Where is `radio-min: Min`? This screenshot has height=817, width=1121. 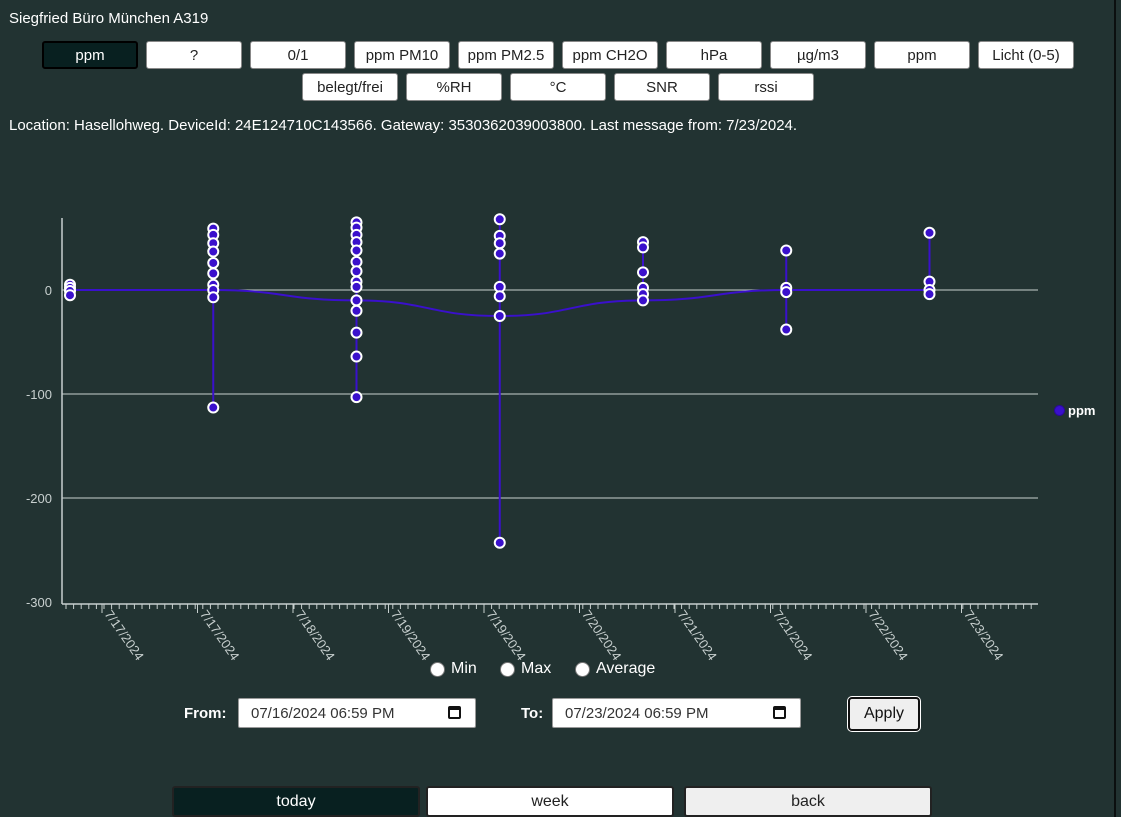
radio-min: Min is located at coordinates (453, 669).